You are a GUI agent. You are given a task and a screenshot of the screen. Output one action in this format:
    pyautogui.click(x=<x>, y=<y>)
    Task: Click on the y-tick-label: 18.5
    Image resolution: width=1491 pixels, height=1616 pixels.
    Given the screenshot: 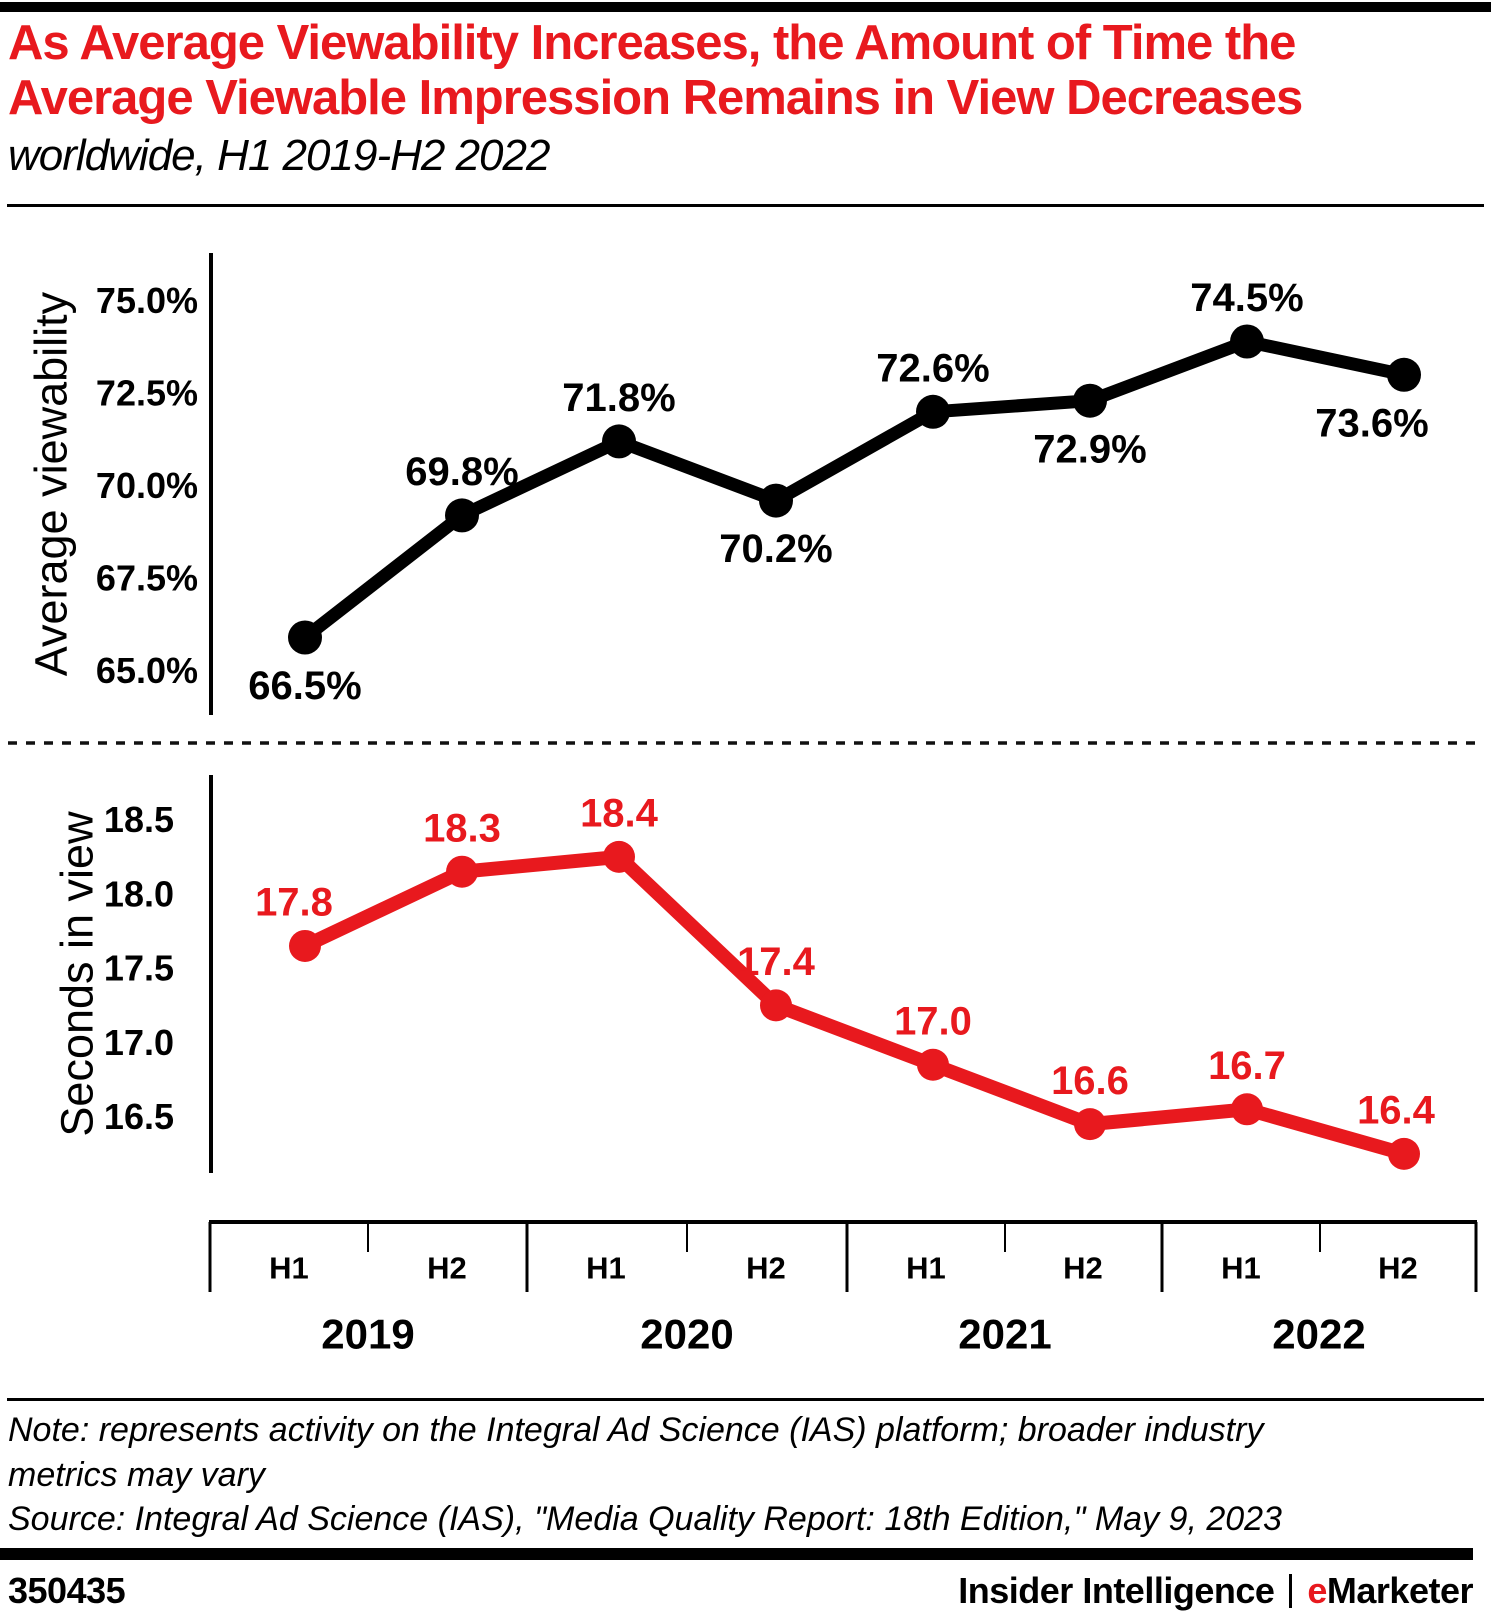 What is the action you would take?
    pyautogui.click(x=139, y=819)
    